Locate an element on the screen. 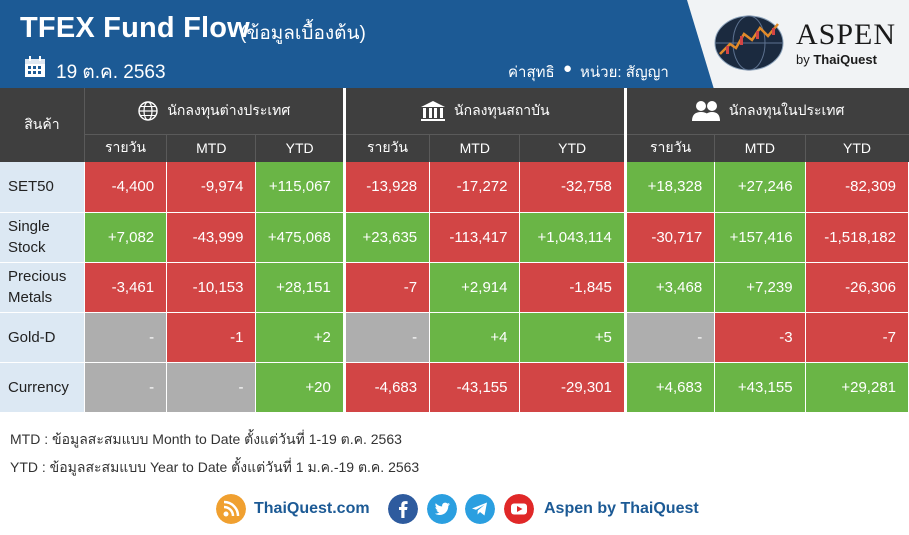 This screenshot has height=535, width=909. table-row: Gold-D - -1 +2 - +4 +5 - -3 -7 is located at coordinates (454, 337).